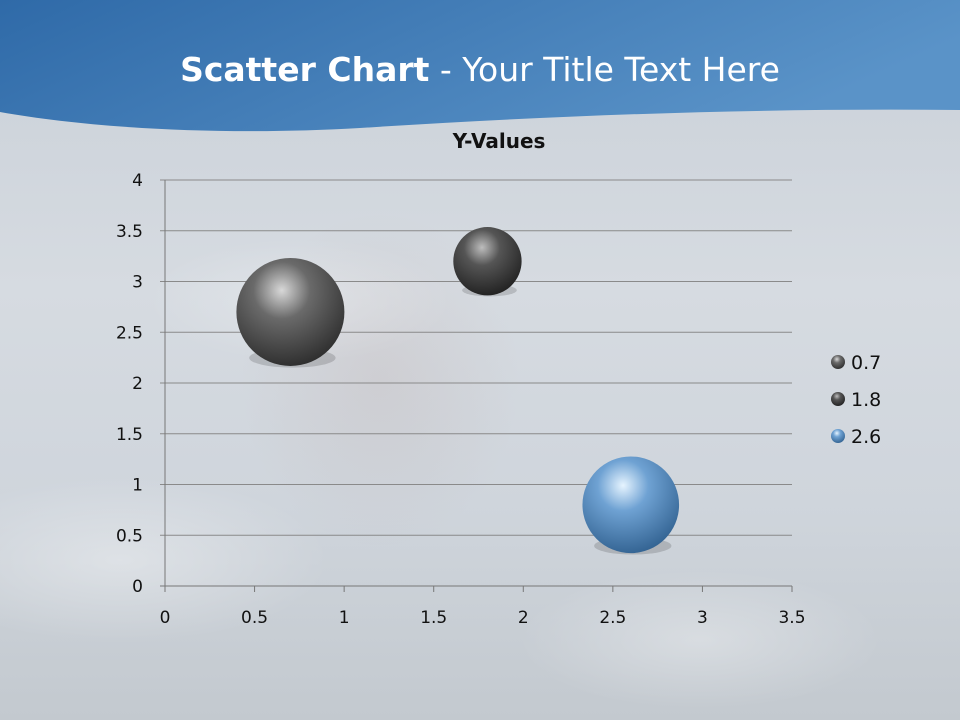  What do you see at coordinates (612, 618) in the screenshot?
I see `x-tick-label: 2.5` at bounding box center [612, 618].